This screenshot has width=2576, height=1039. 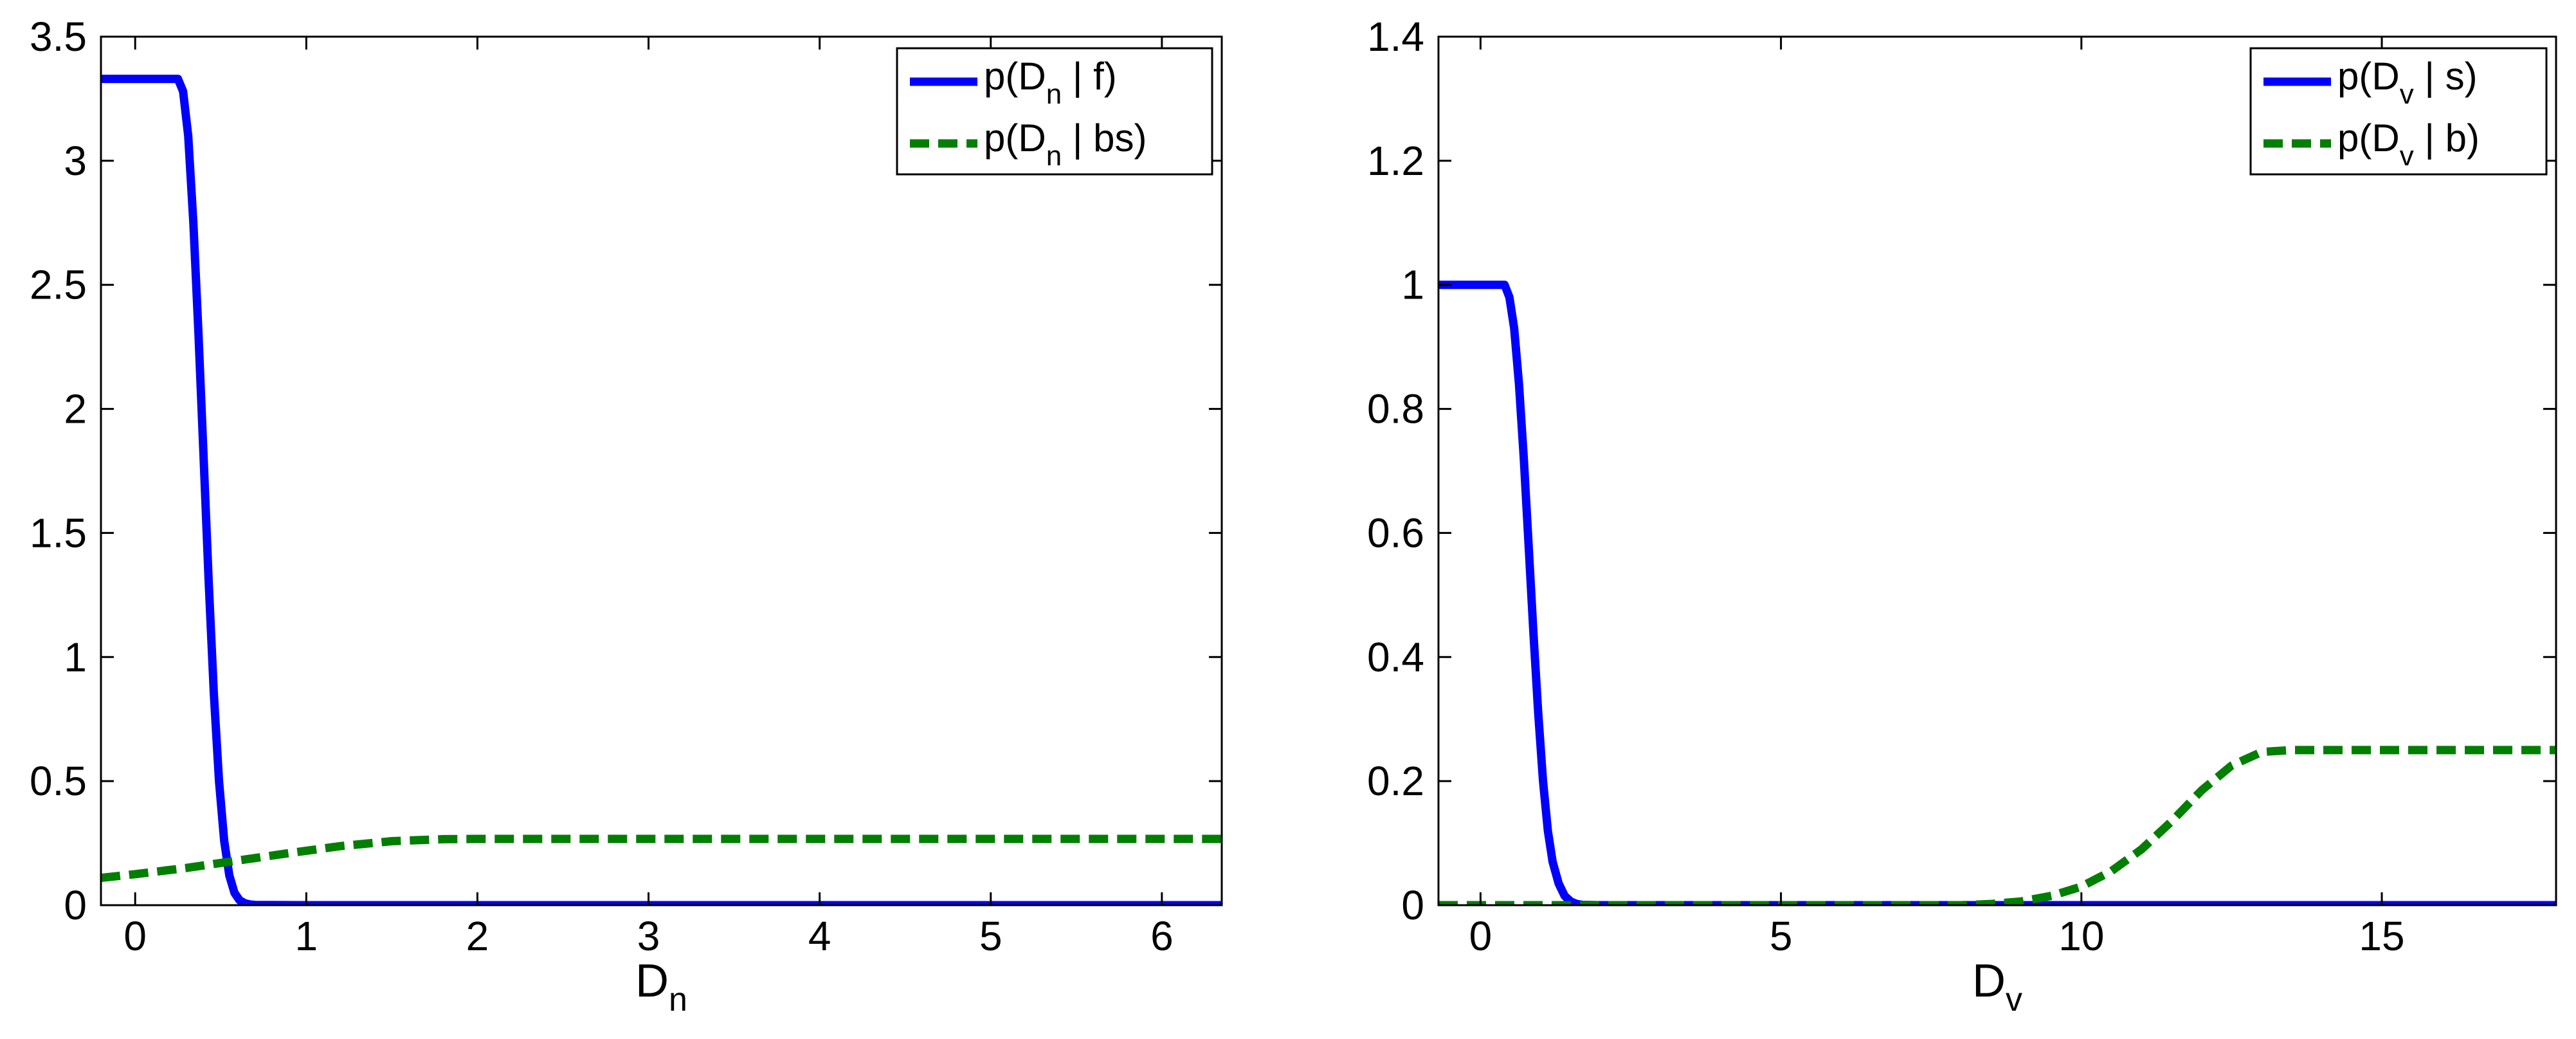 What do you see at coordinates (1395, 533) in the screenshot?
I see `y-tick-label: 0.6` at bounding box center [1395, 533].